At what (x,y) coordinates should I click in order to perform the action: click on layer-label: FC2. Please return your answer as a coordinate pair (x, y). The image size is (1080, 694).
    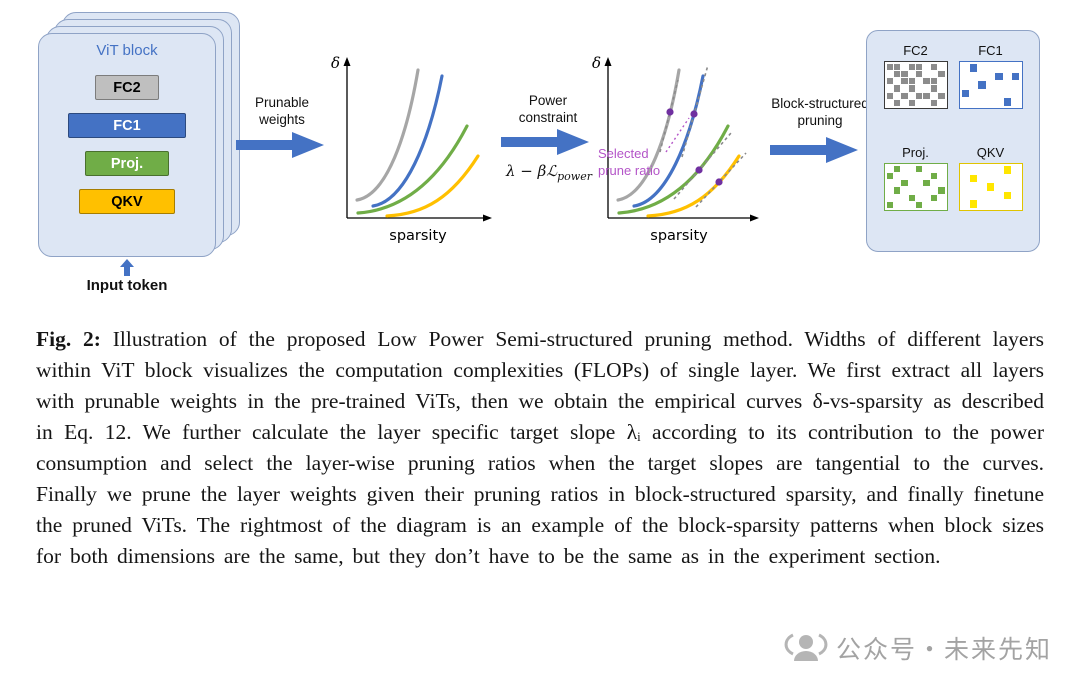
    Looking at the image, I should click on (127, 87).